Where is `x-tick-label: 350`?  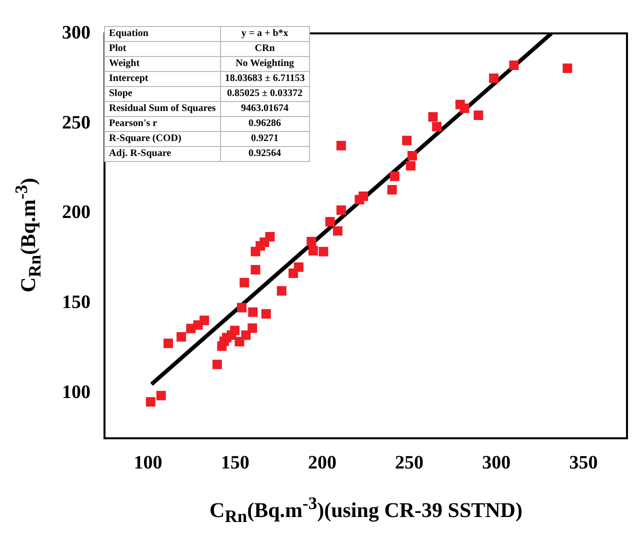
x-tick-label: 350 is located at coordinates (583, 463).